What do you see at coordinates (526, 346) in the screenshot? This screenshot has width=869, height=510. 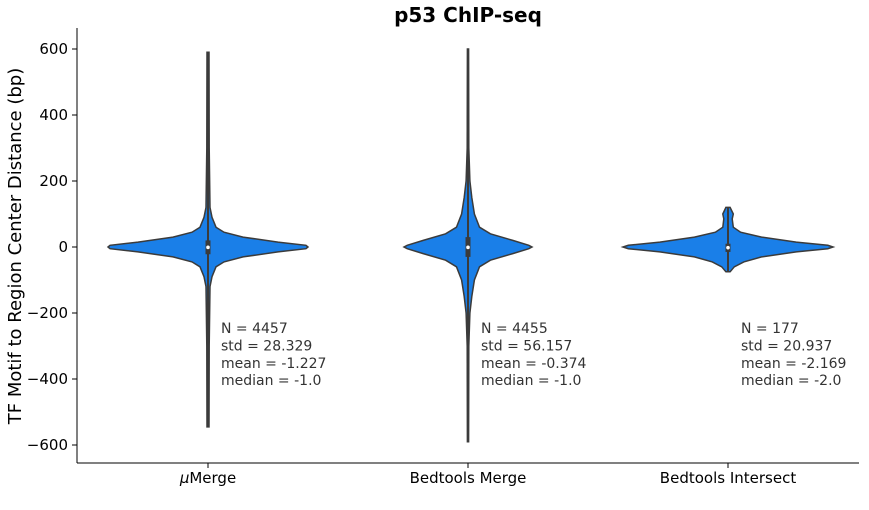 I see `stat-annotation-line: std = 56.157` at bounding box center [526, 346].